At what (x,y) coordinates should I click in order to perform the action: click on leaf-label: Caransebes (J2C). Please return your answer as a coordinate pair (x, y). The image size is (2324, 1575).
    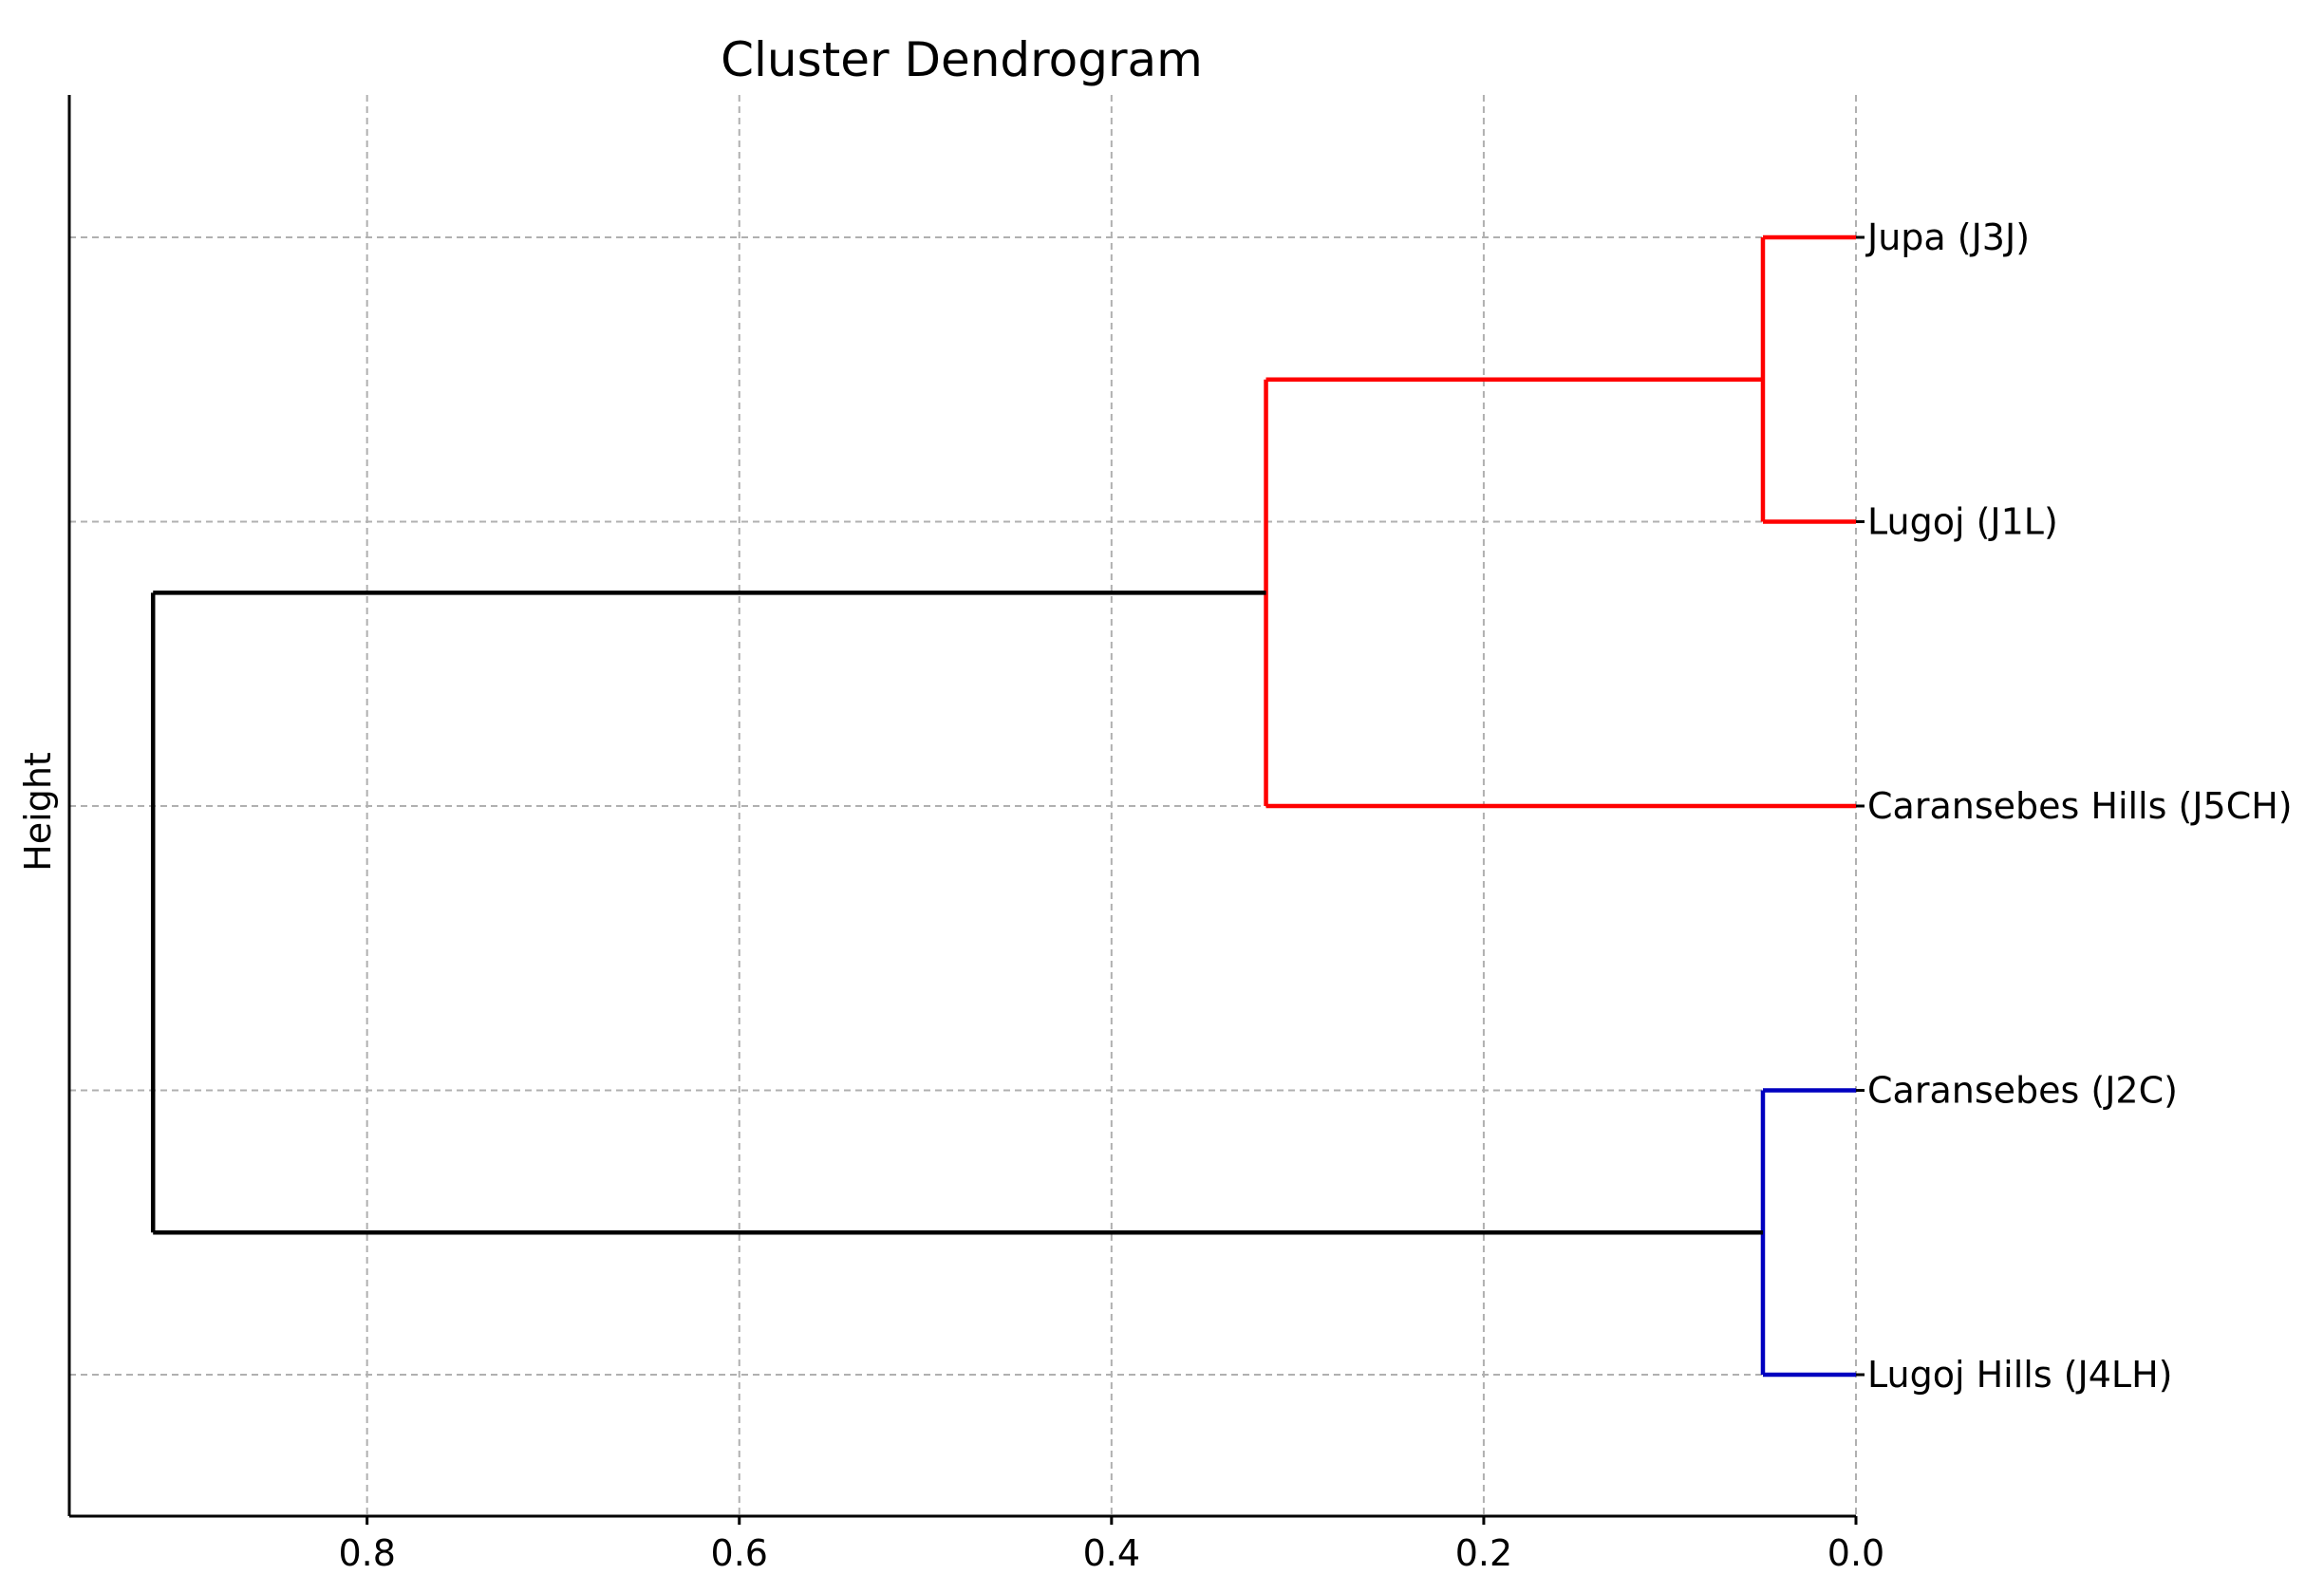
    Looking at the image, I should click on (2022, 1091).